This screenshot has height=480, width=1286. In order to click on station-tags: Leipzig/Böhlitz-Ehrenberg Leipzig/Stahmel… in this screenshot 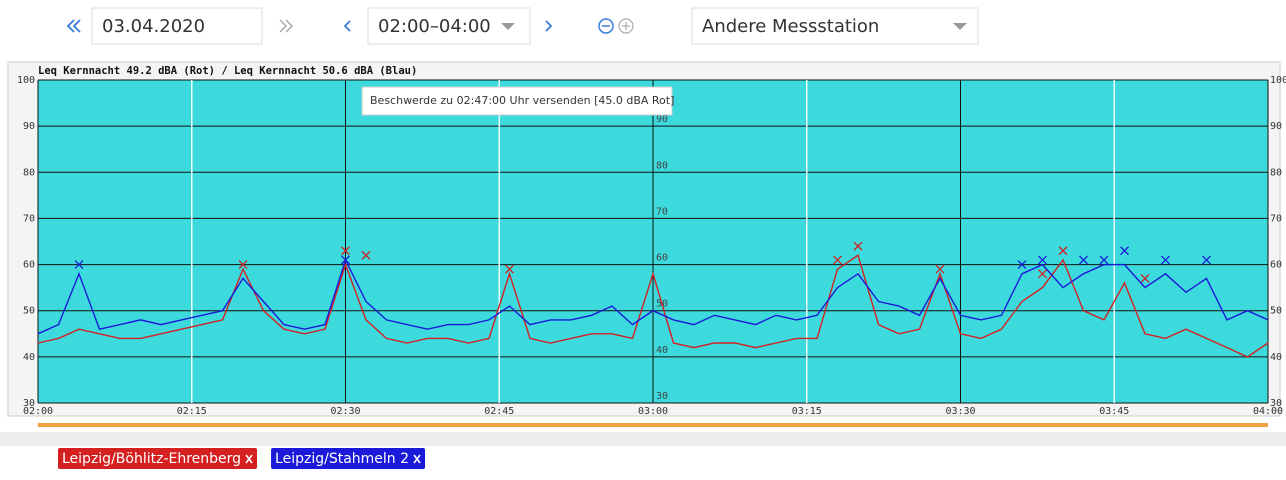, I will do `click(242, 458)`.